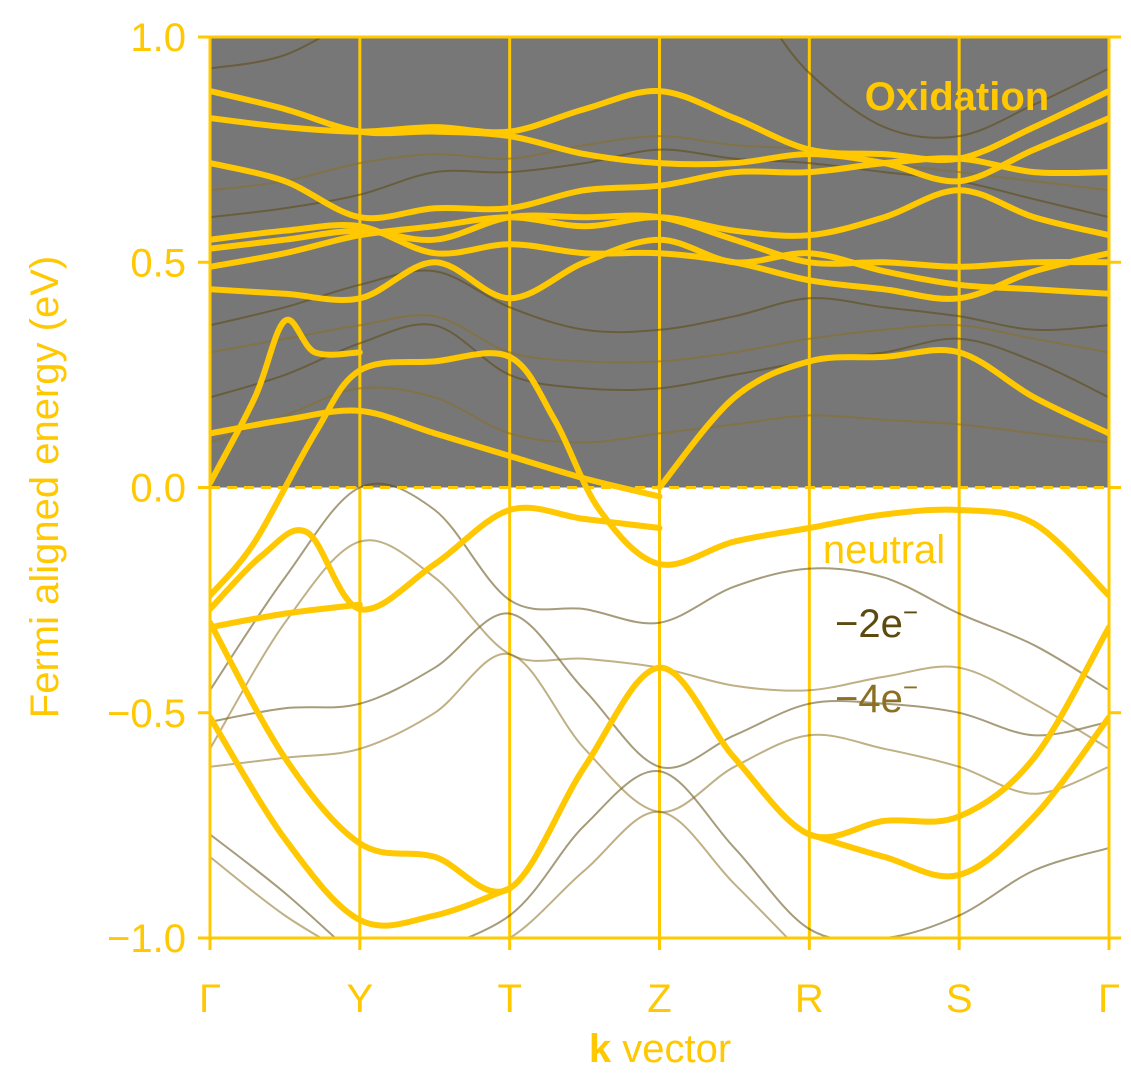 This screenshot has width=1131, height=1088. What do you see at coordinates (158, 38) in the screenshot?
I see `y-tick-label: 1.0` at bounding box center [158, 38].